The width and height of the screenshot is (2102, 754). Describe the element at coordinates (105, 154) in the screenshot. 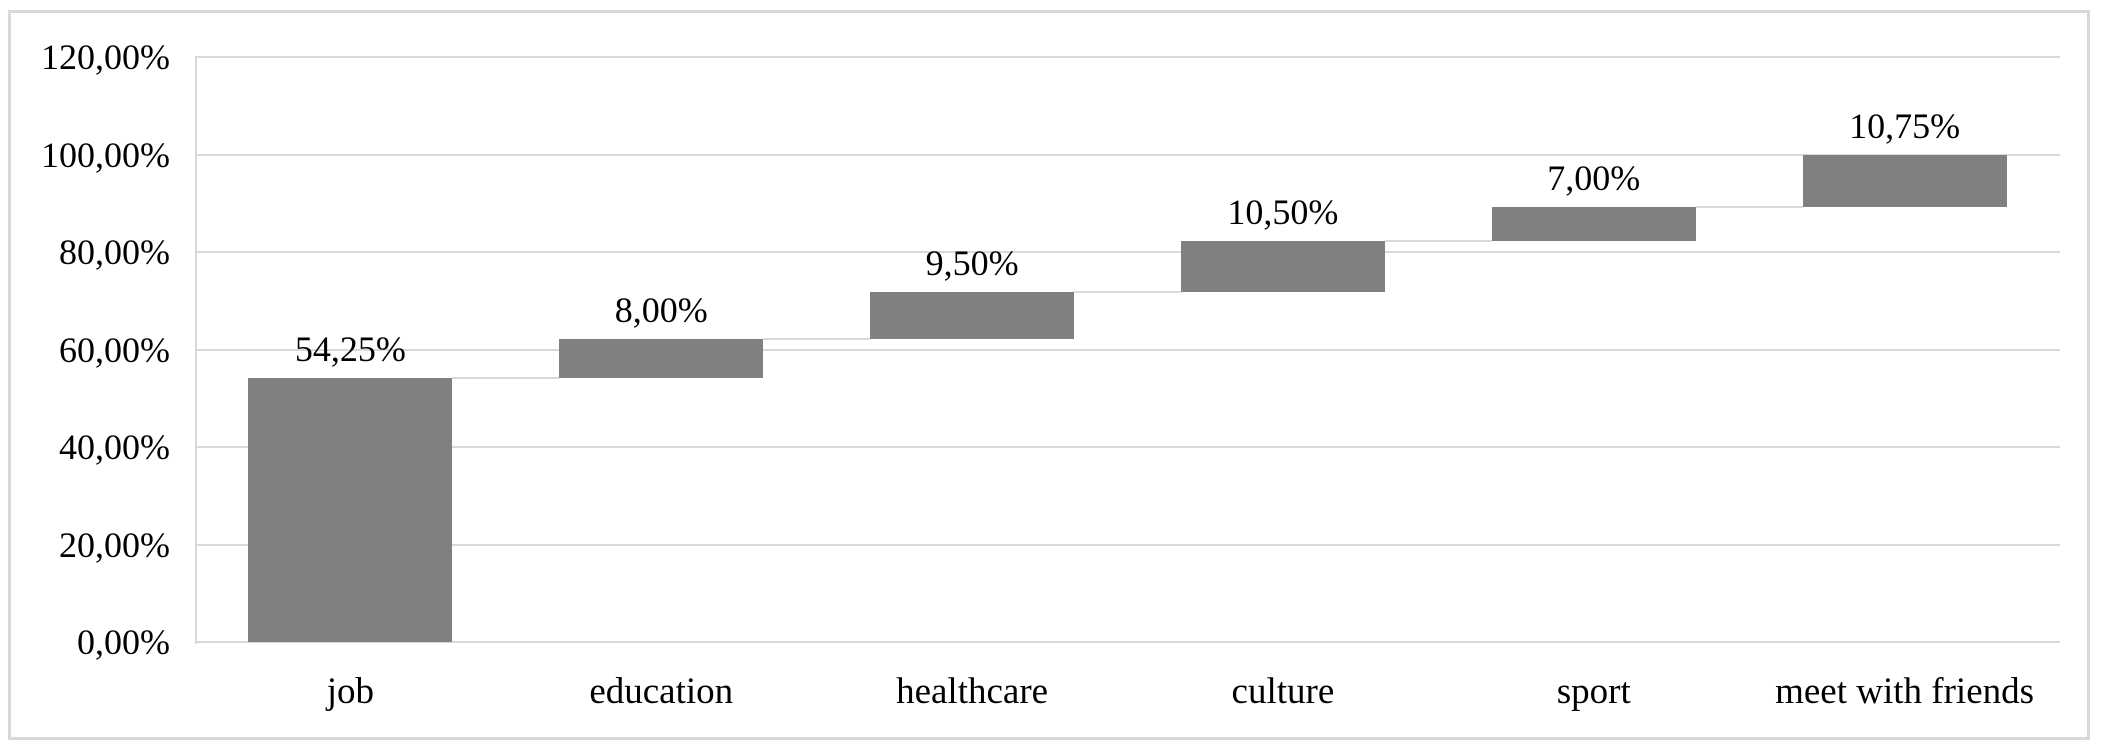

I see `y-tick-label: 100,00%` at that location.